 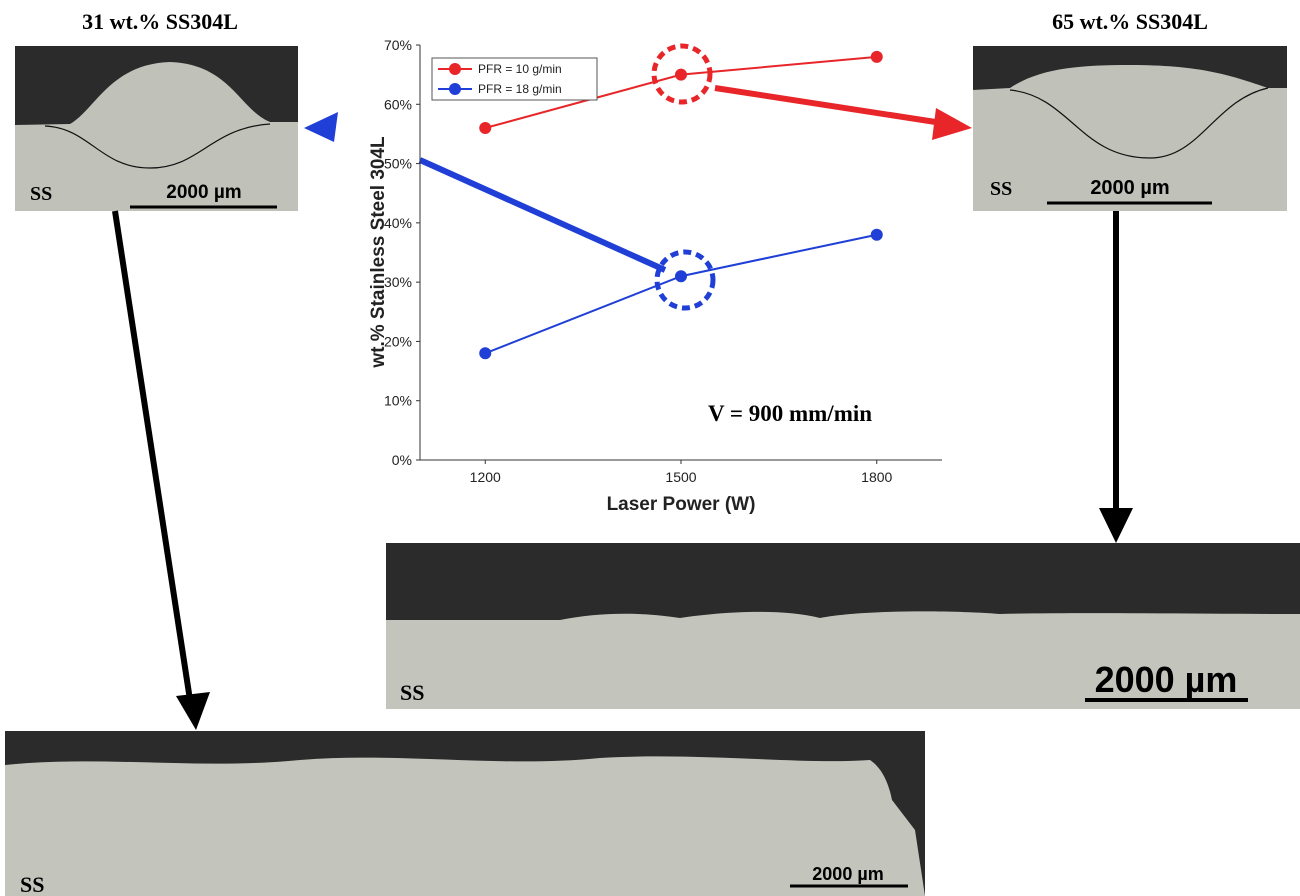 I want to click on micrograph: 31 wt.% SS304L SS 2000 µm, so click(x=156, y=110).